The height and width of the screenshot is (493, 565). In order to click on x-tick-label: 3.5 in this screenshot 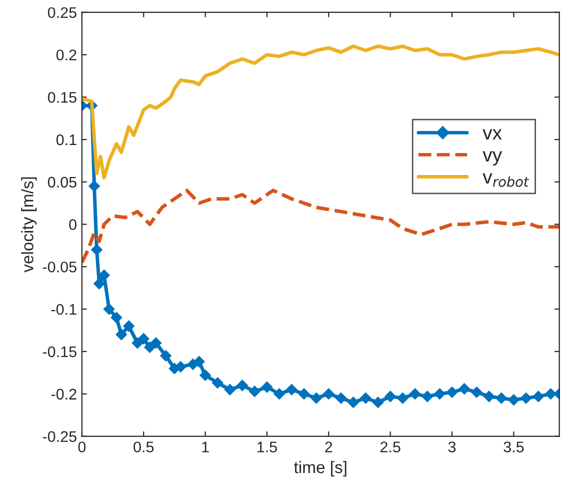, I will do `click(514, 447)`.